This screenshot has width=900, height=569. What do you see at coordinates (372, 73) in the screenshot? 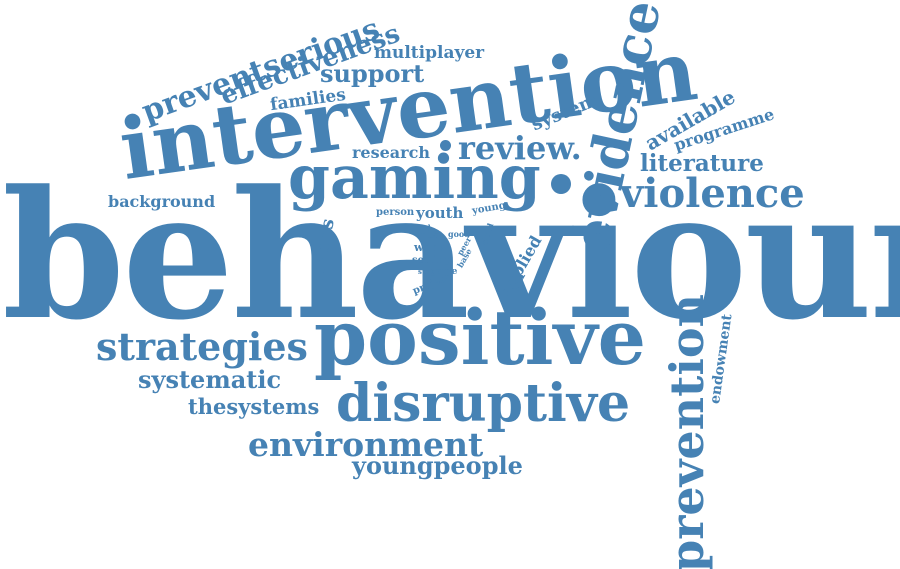
I see `word-support: support` at bounding box center [372, 73].